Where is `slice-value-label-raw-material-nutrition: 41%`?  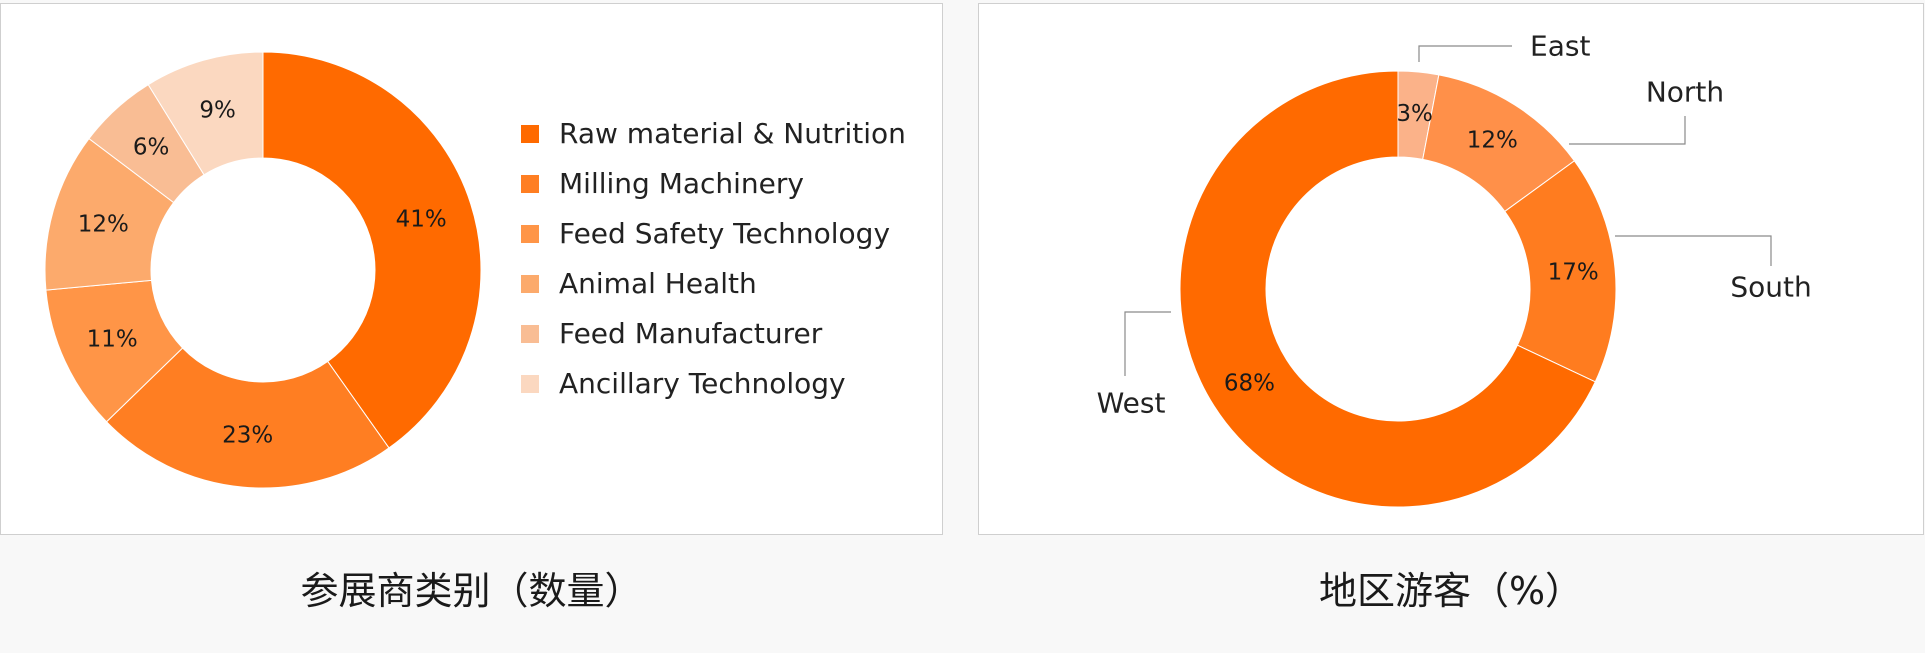
slice-value-label-raw-material-nutrition: 41% is located at coordinates (421, 220).